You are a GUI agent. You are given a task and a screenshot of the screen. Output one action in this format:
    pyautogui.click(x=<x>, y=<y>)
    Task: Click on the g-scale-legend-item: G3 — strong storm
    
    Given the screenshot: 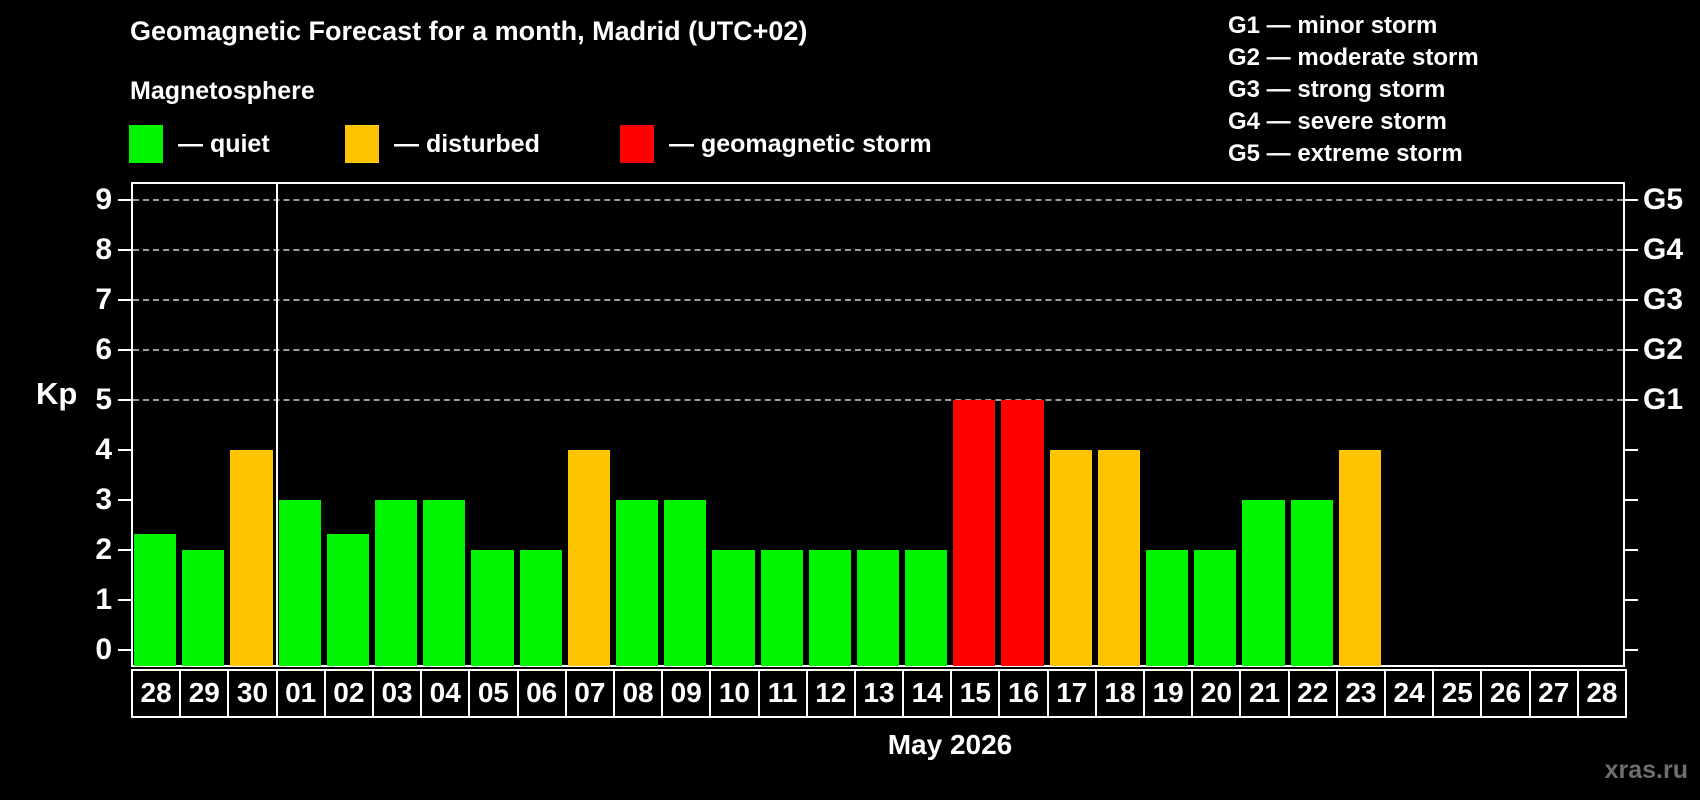 What is the action you would take?
    pyautogui.click(x=1337, y=89)
    